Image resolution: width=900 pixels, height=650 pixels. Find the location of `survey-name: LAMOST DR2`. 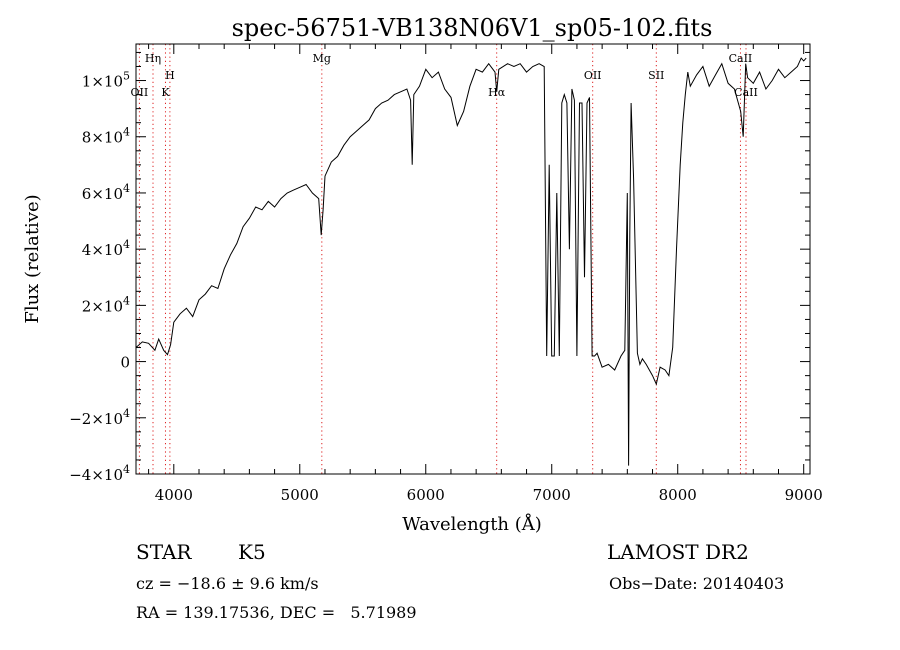

survey-name: LAMOST DR2 is located at coordinates (678, 552).